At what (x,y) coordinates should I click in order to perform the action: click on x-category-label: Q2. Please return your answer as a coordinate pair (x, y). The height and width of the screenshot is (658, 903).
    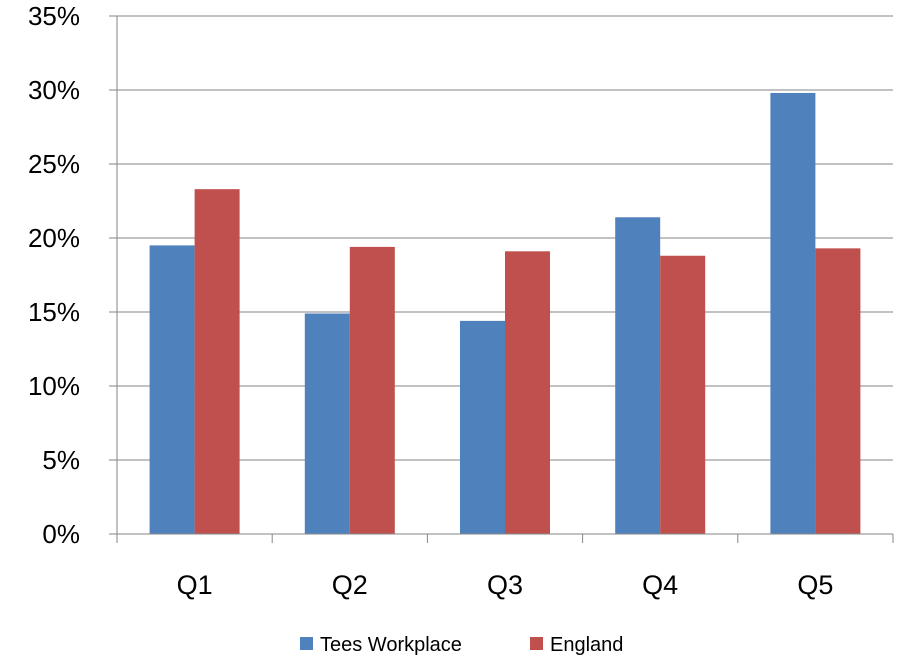
    Looking at the image, I should click on (350, 585).